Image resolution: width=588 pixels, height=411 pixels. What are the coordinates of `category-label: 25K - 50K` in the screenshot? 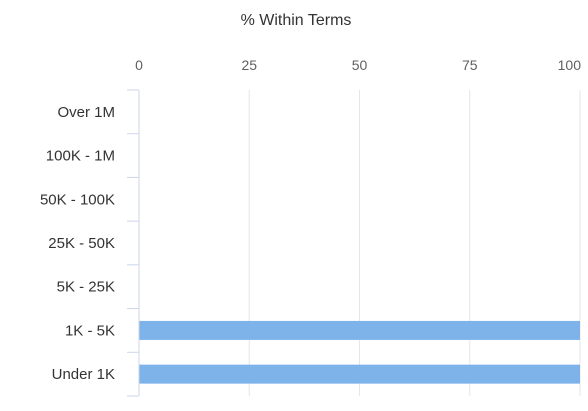 It's located at (81, 243).